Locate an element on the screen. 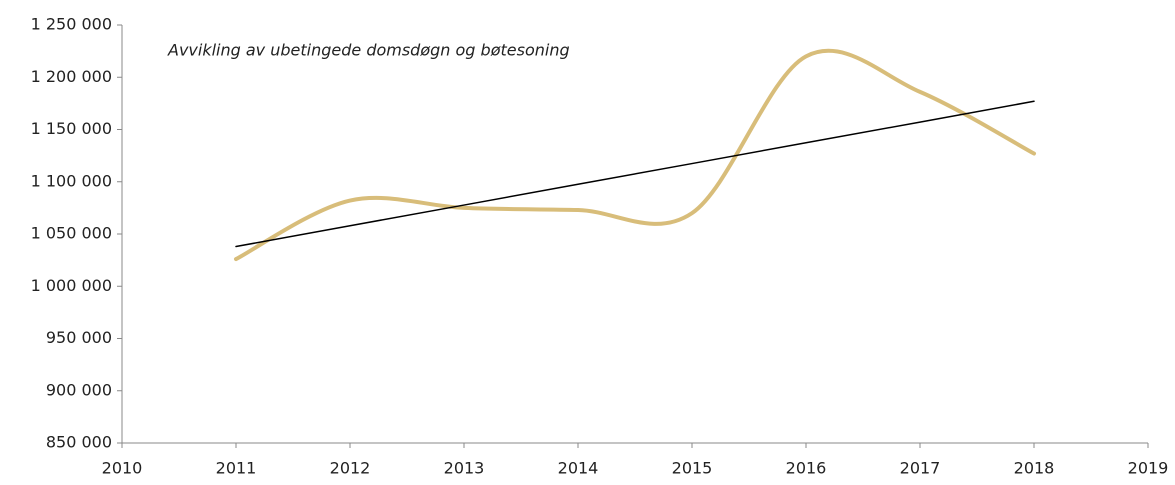 Image resolution: width=1175 pixels, height=485 pixels. y-tick-label: 900 000 is located at coordinates (79, 389).